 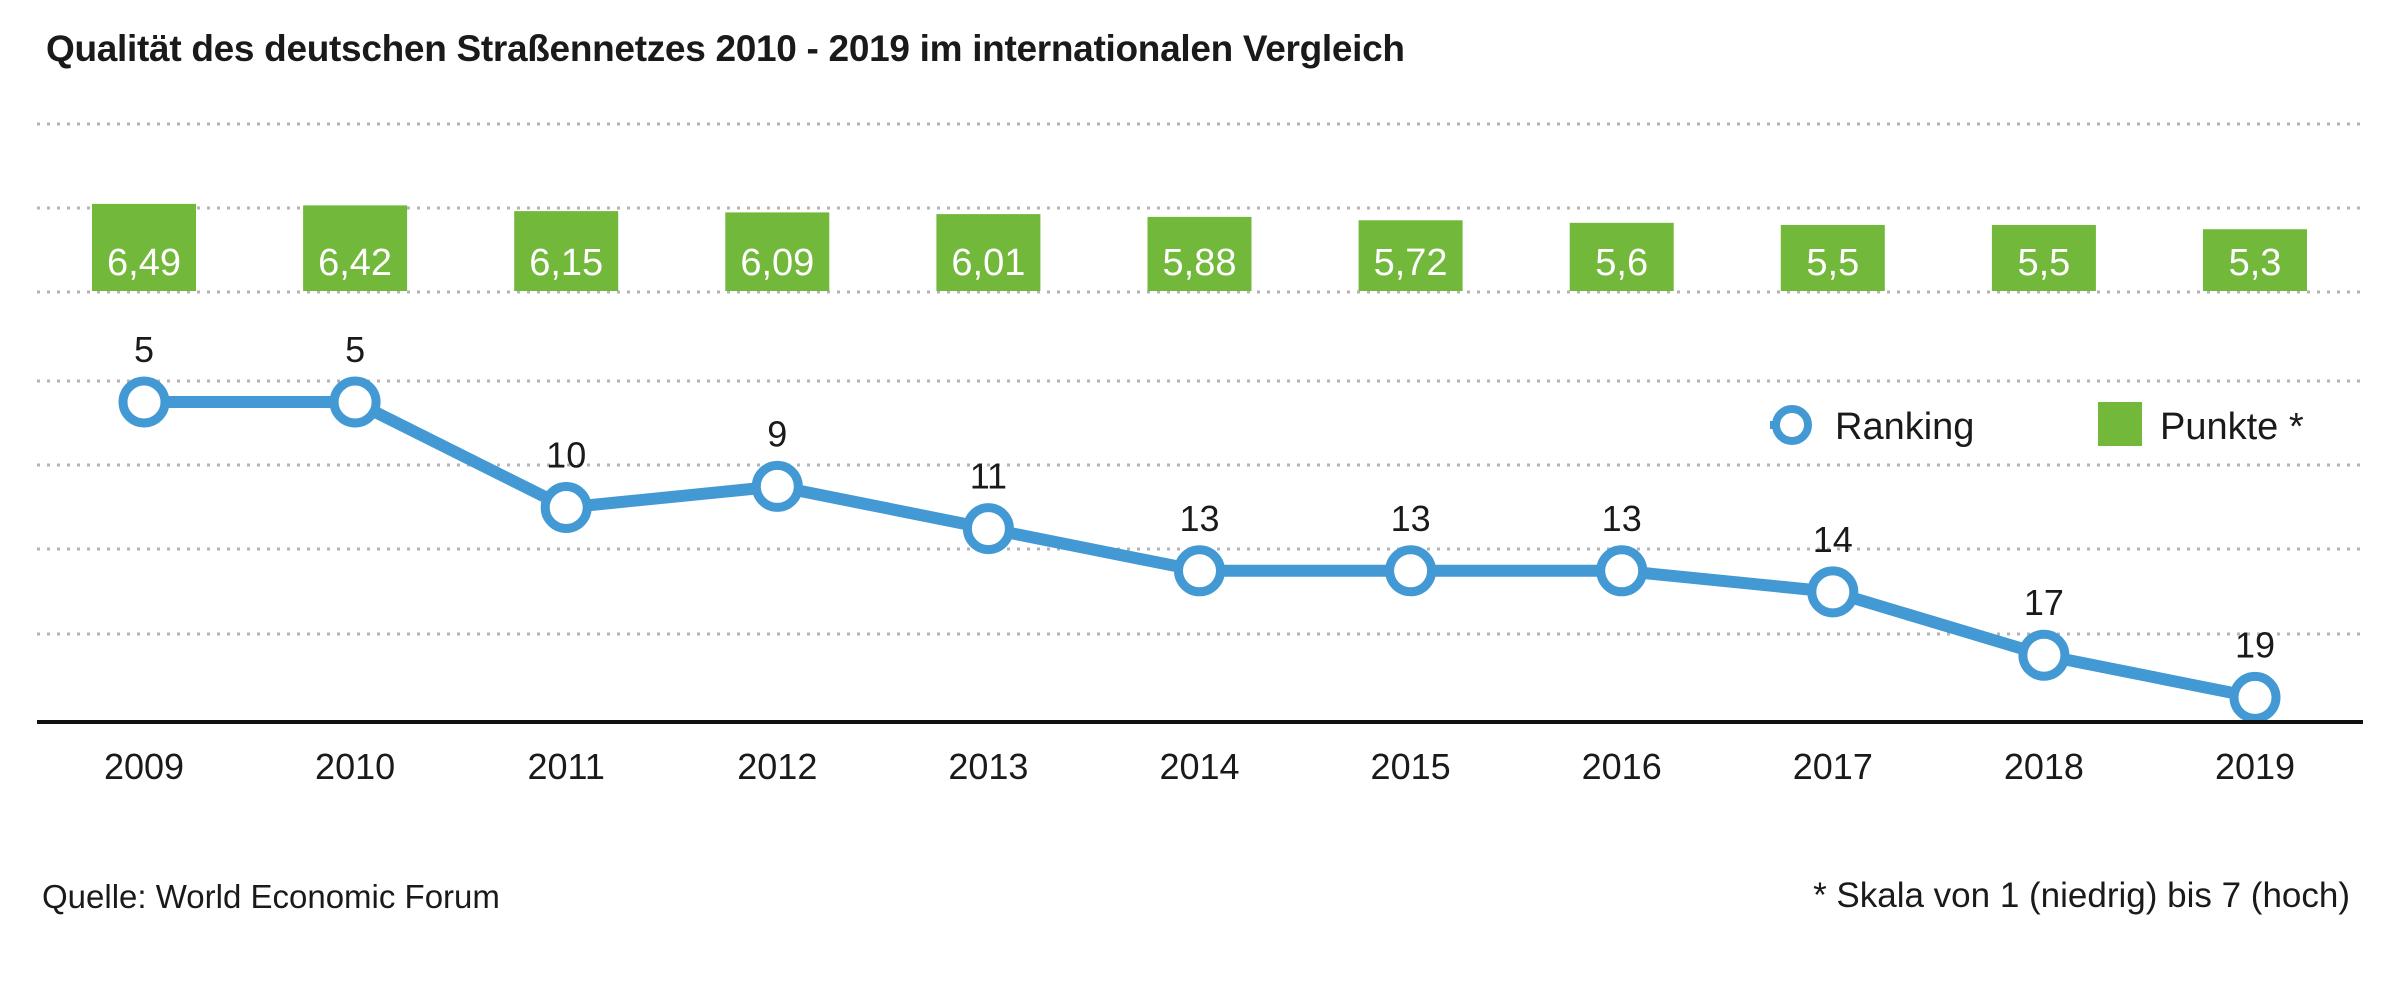 What do you see at coordinates (988, 476) in the screenshot?
I see `ranking-value-label: 11` at bounding box center [988, 476].